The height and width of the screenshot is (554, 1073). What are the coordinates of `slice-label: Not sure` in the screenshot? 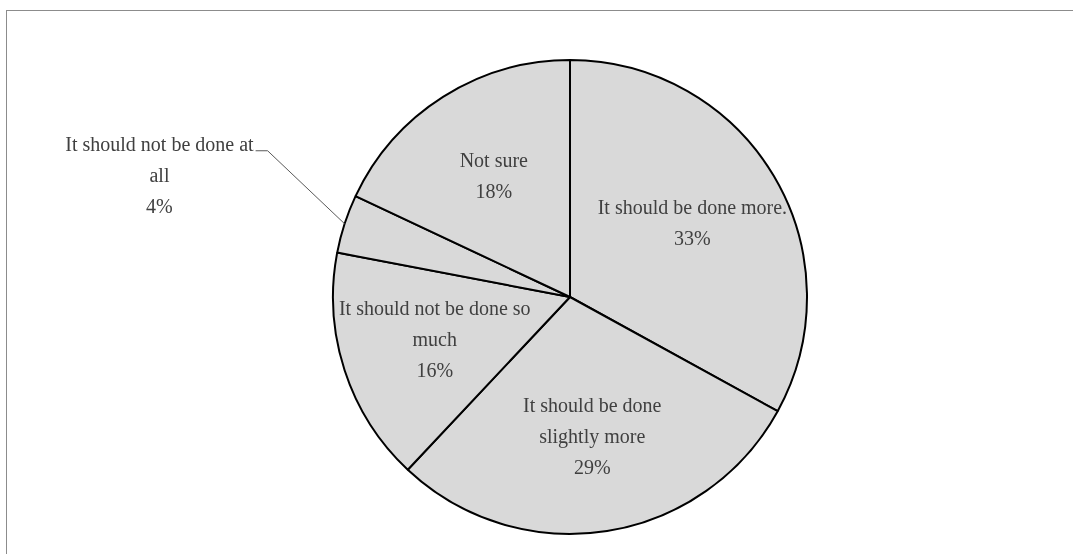 It's located at (494, 159).